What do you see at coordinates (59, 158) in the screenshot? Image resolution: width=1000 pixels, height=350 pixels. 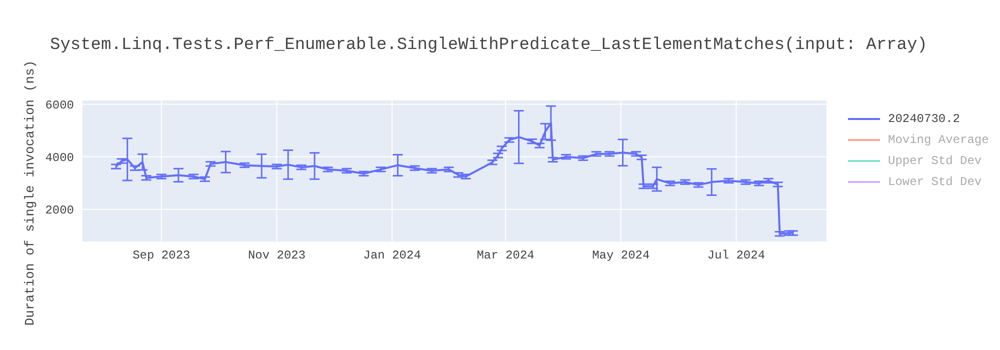 I see `y-tick-label: 4000` at bounding box center [59, 158].